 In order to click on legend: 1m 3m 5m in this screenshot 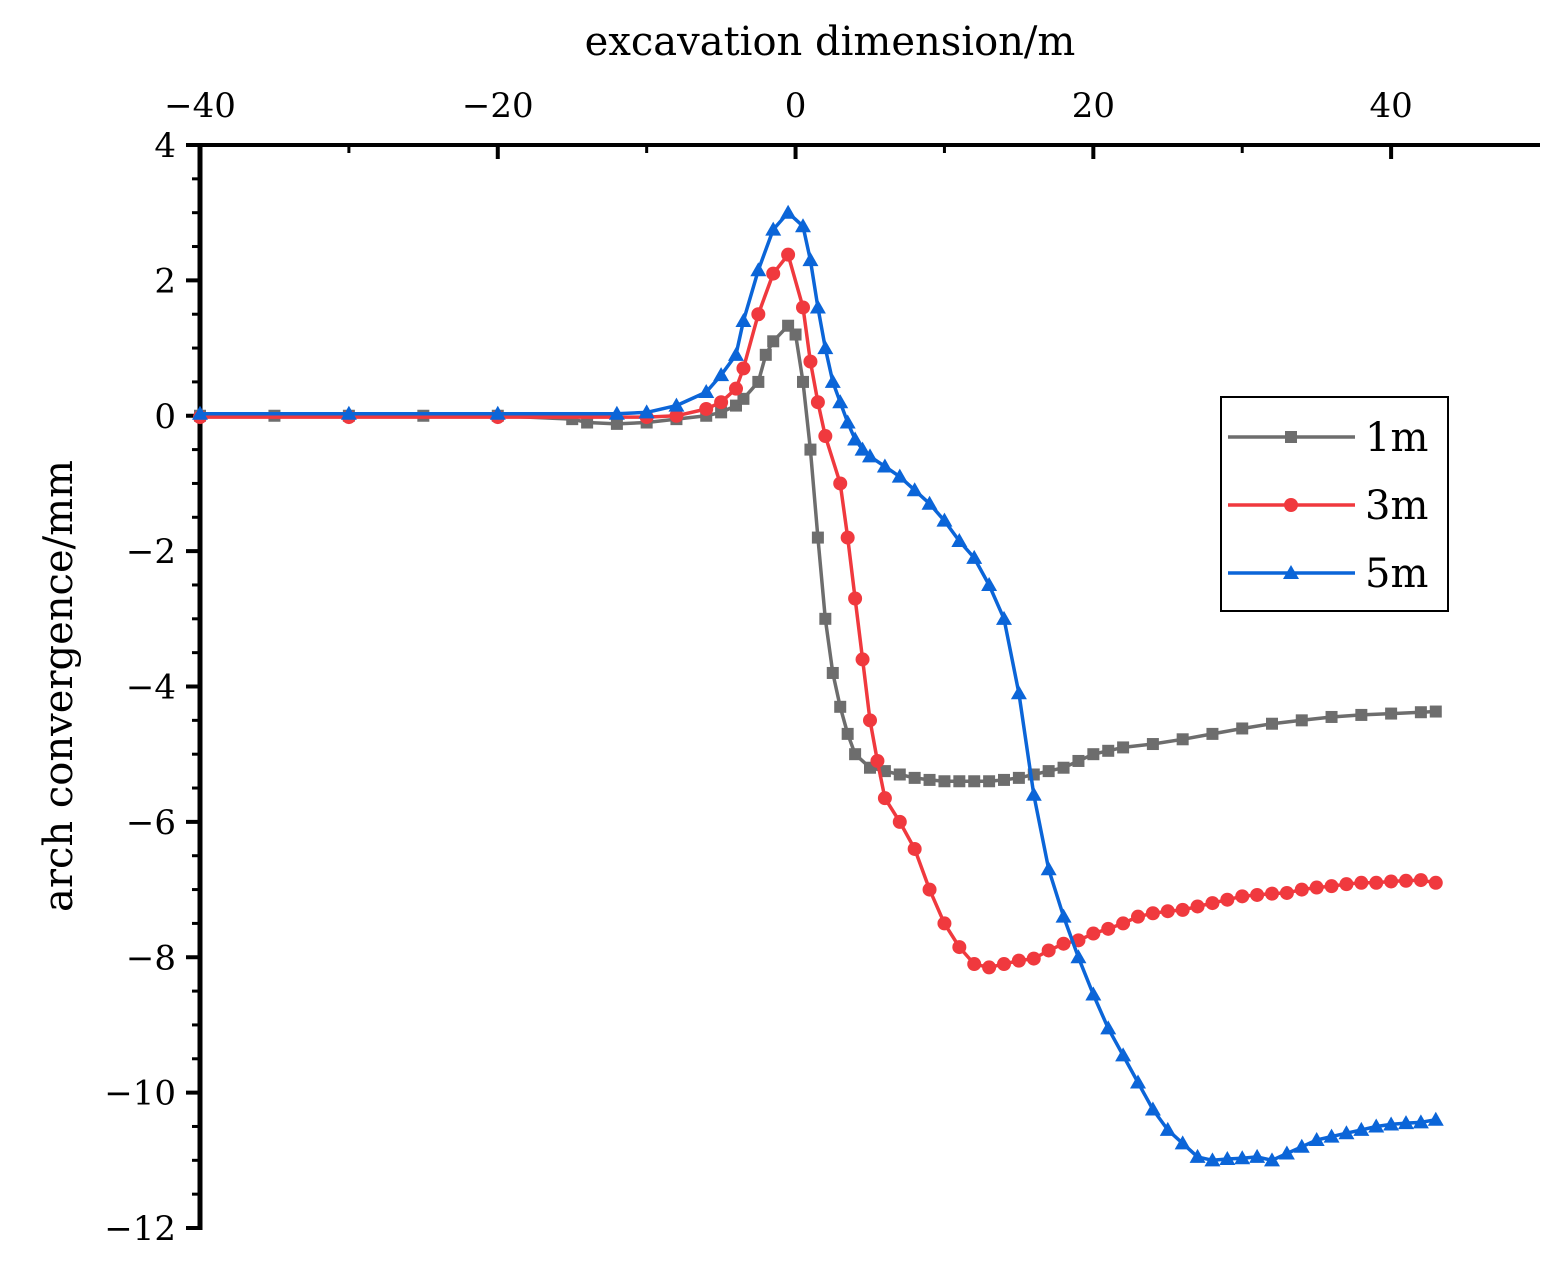, I will do `click(1334, 504)`.